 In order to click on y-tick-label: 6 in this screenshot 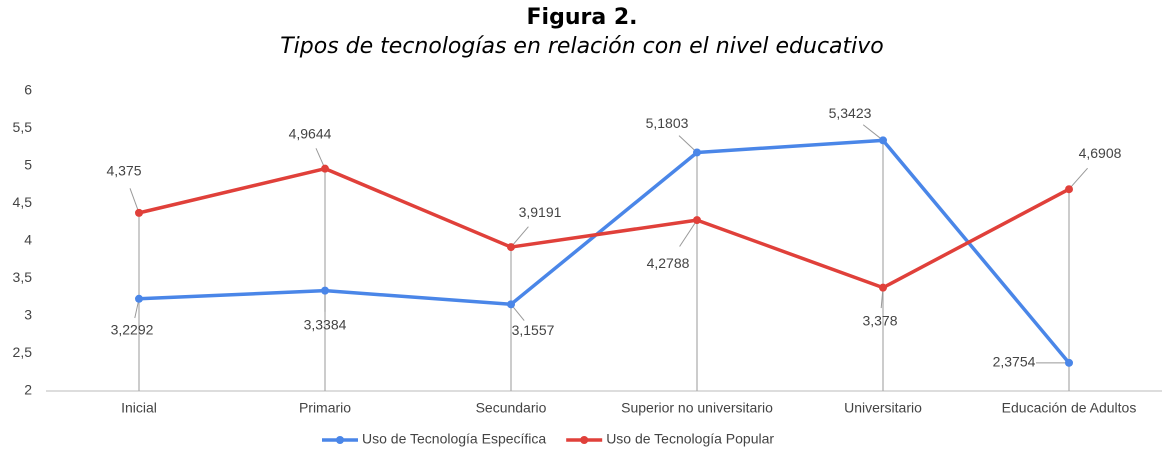, I will do `click(28, 90)`.